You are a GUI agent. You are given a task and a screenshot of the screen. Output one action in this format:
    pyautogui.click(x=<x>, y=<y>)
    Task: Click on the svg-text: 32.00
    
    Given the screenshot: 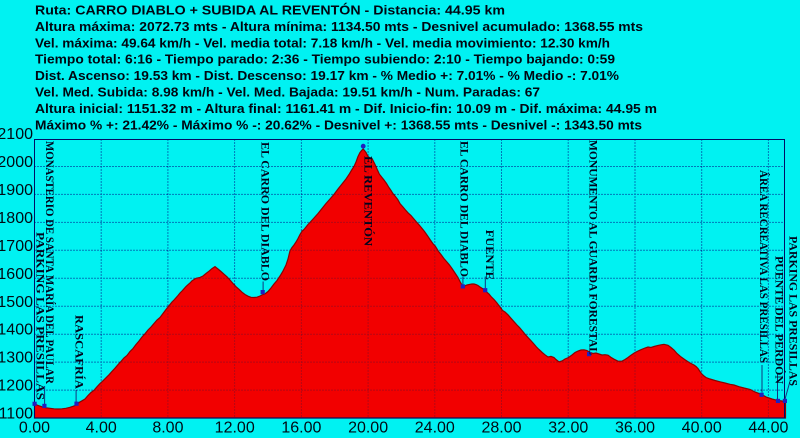 What is the action you would take?
    pyautogui.click(x=568, y=428)
    